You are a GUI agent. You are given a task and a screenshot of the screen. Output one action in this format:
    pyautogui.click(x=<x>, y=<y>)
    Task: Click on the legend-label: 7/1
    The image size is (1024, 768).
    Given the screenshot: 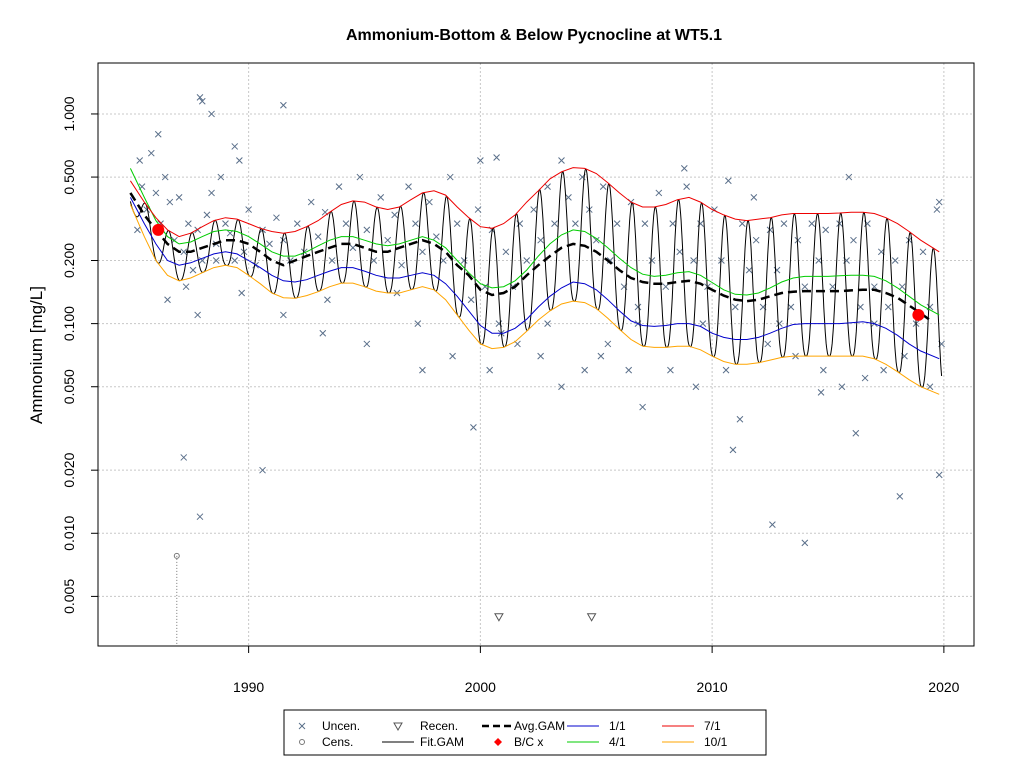 What is the action you would take?
    pyautogui.click(x=712, y=726)
    